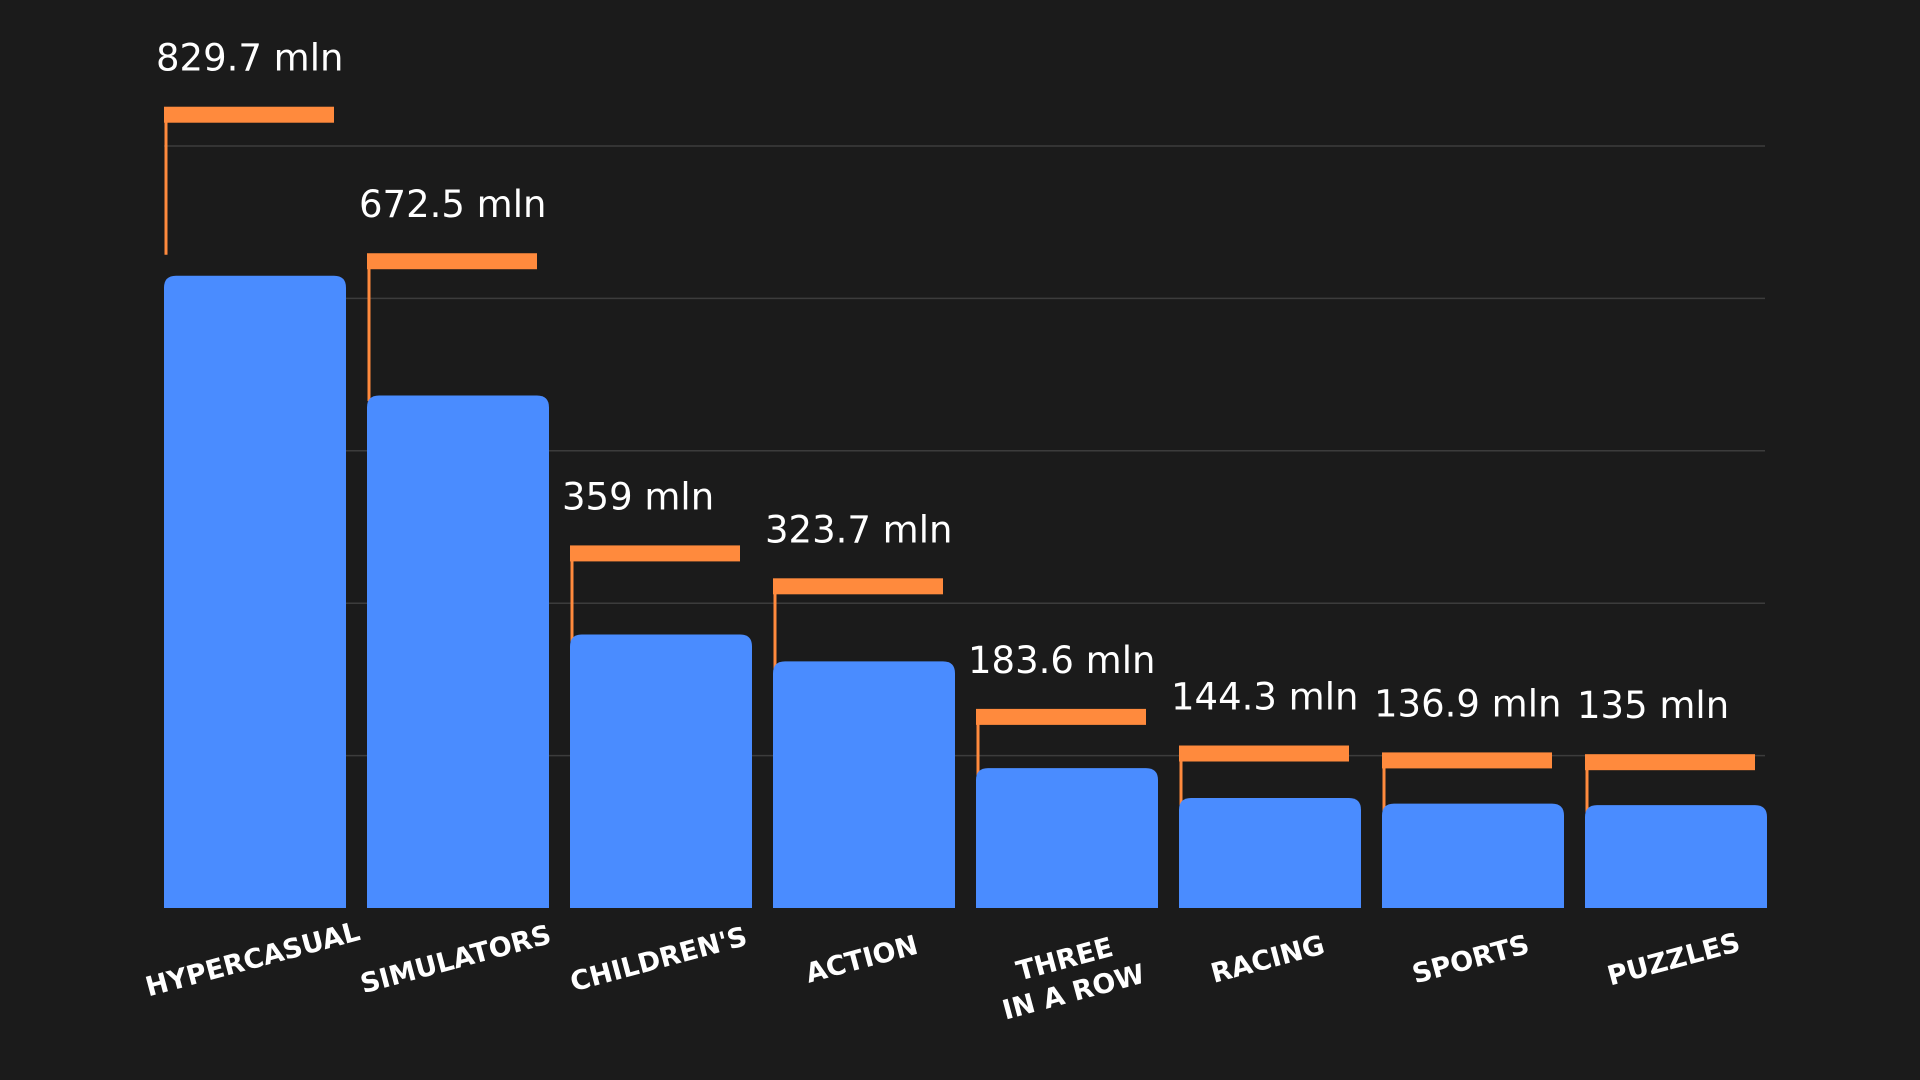 This screenshot has width=1920, height=1080. I want to click on category-label-line: CHILDREN'S, so click(658, 959).